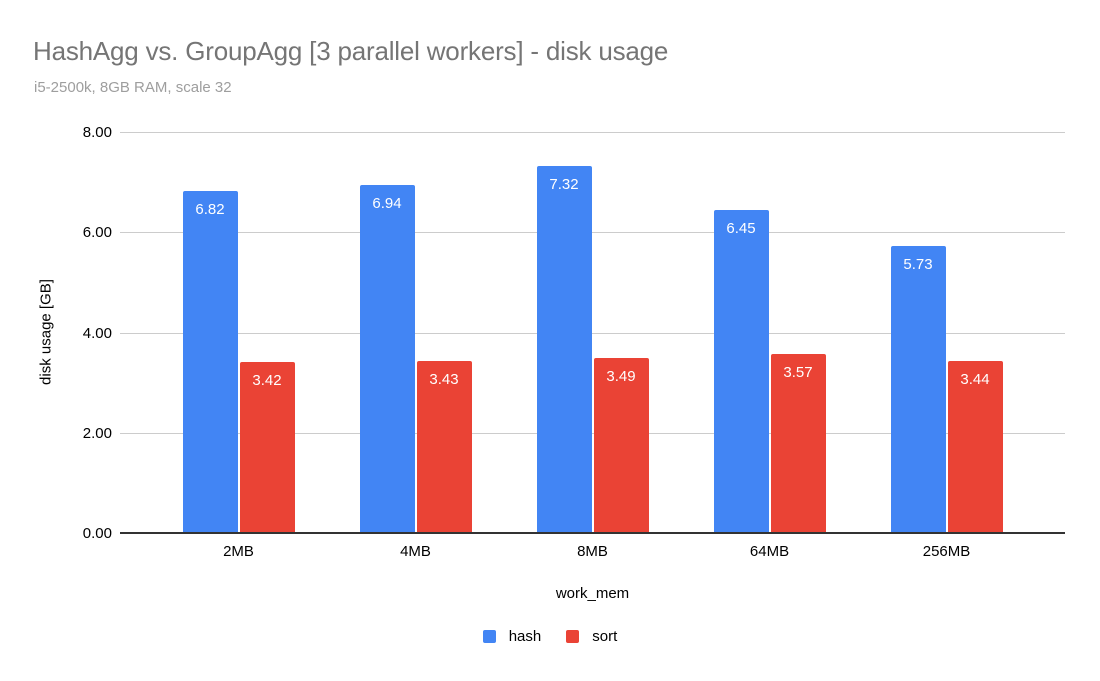  What do you see at coordinates (975, 446) in the screenshot?
I see `bar-sort-256MB: 3.44` at bounding box center [975, 446].